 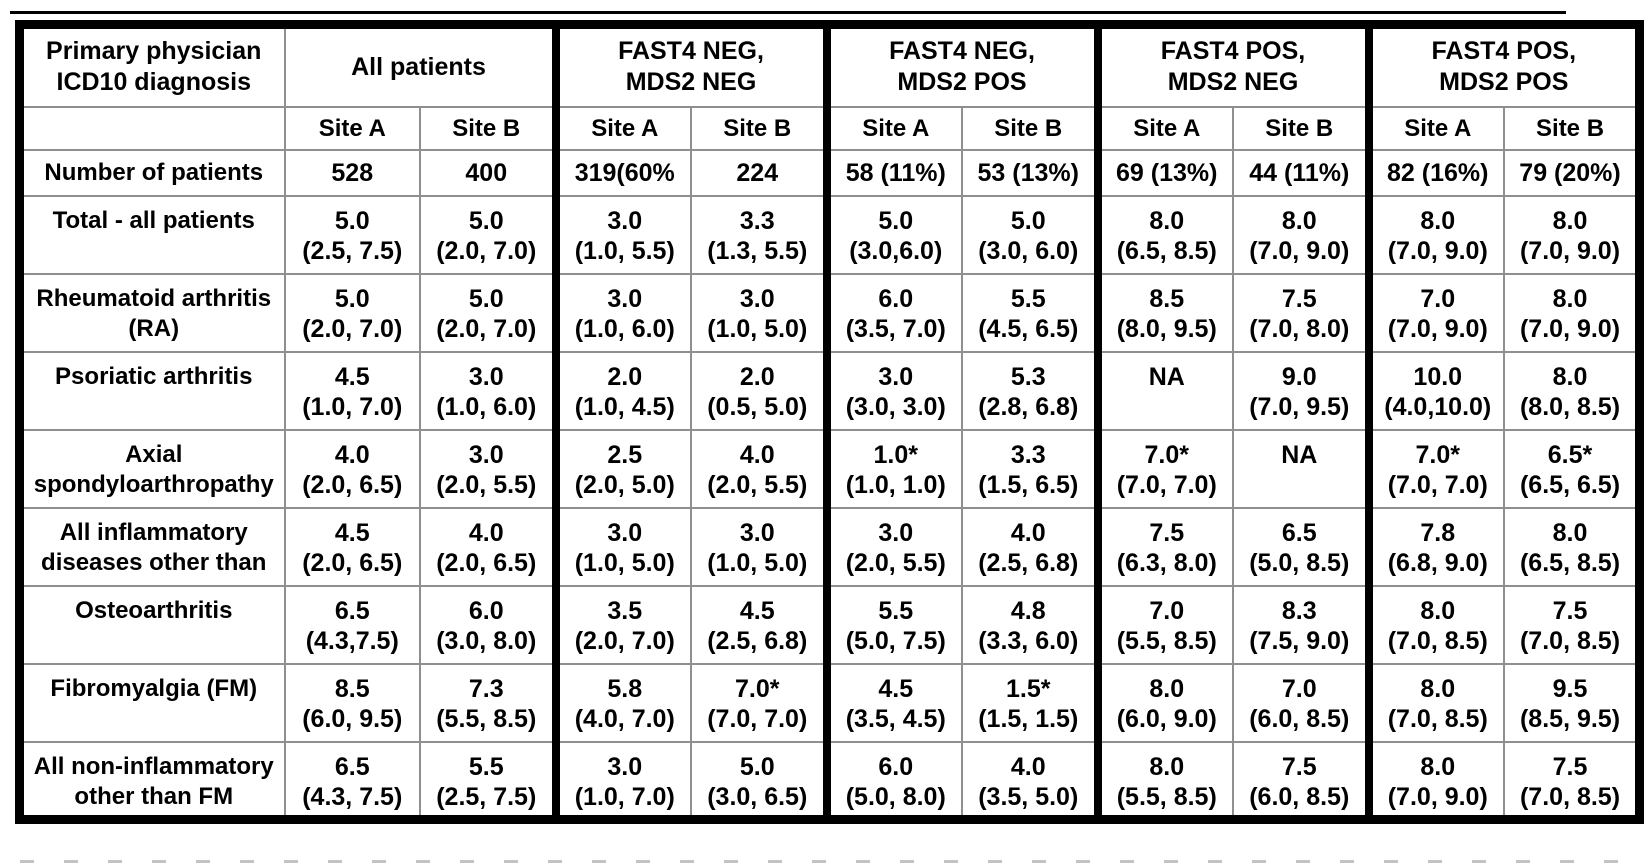 What do you see at coordinates (1028, 610) in the screenshot?
I see `cell-line: 4.8` at bounding box center [1028, 610].